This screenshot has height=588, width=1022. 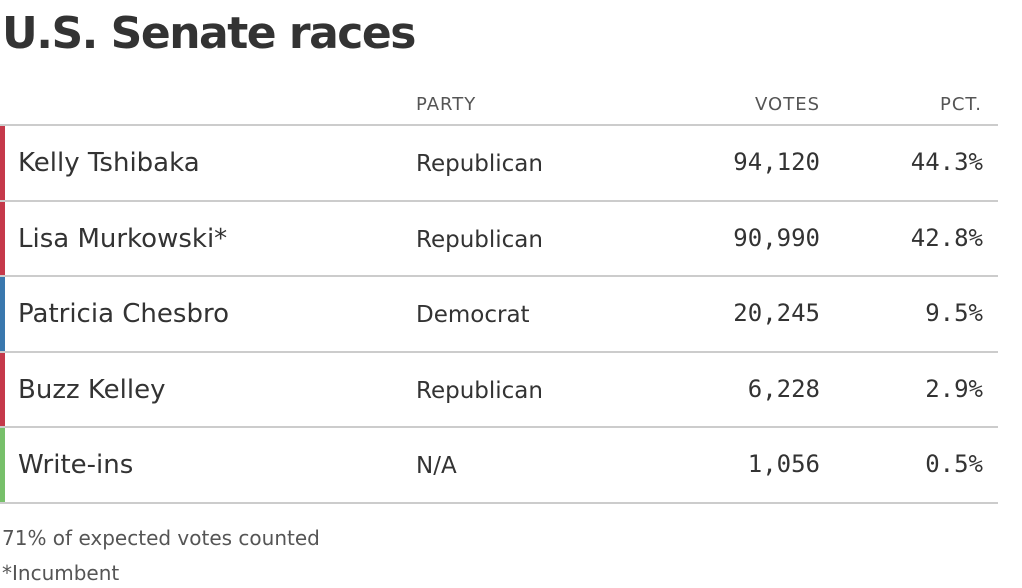 I want to click on table-row: Patricia Chesbro Democrat 20,245 9.5%, so click(x=499, y=314).